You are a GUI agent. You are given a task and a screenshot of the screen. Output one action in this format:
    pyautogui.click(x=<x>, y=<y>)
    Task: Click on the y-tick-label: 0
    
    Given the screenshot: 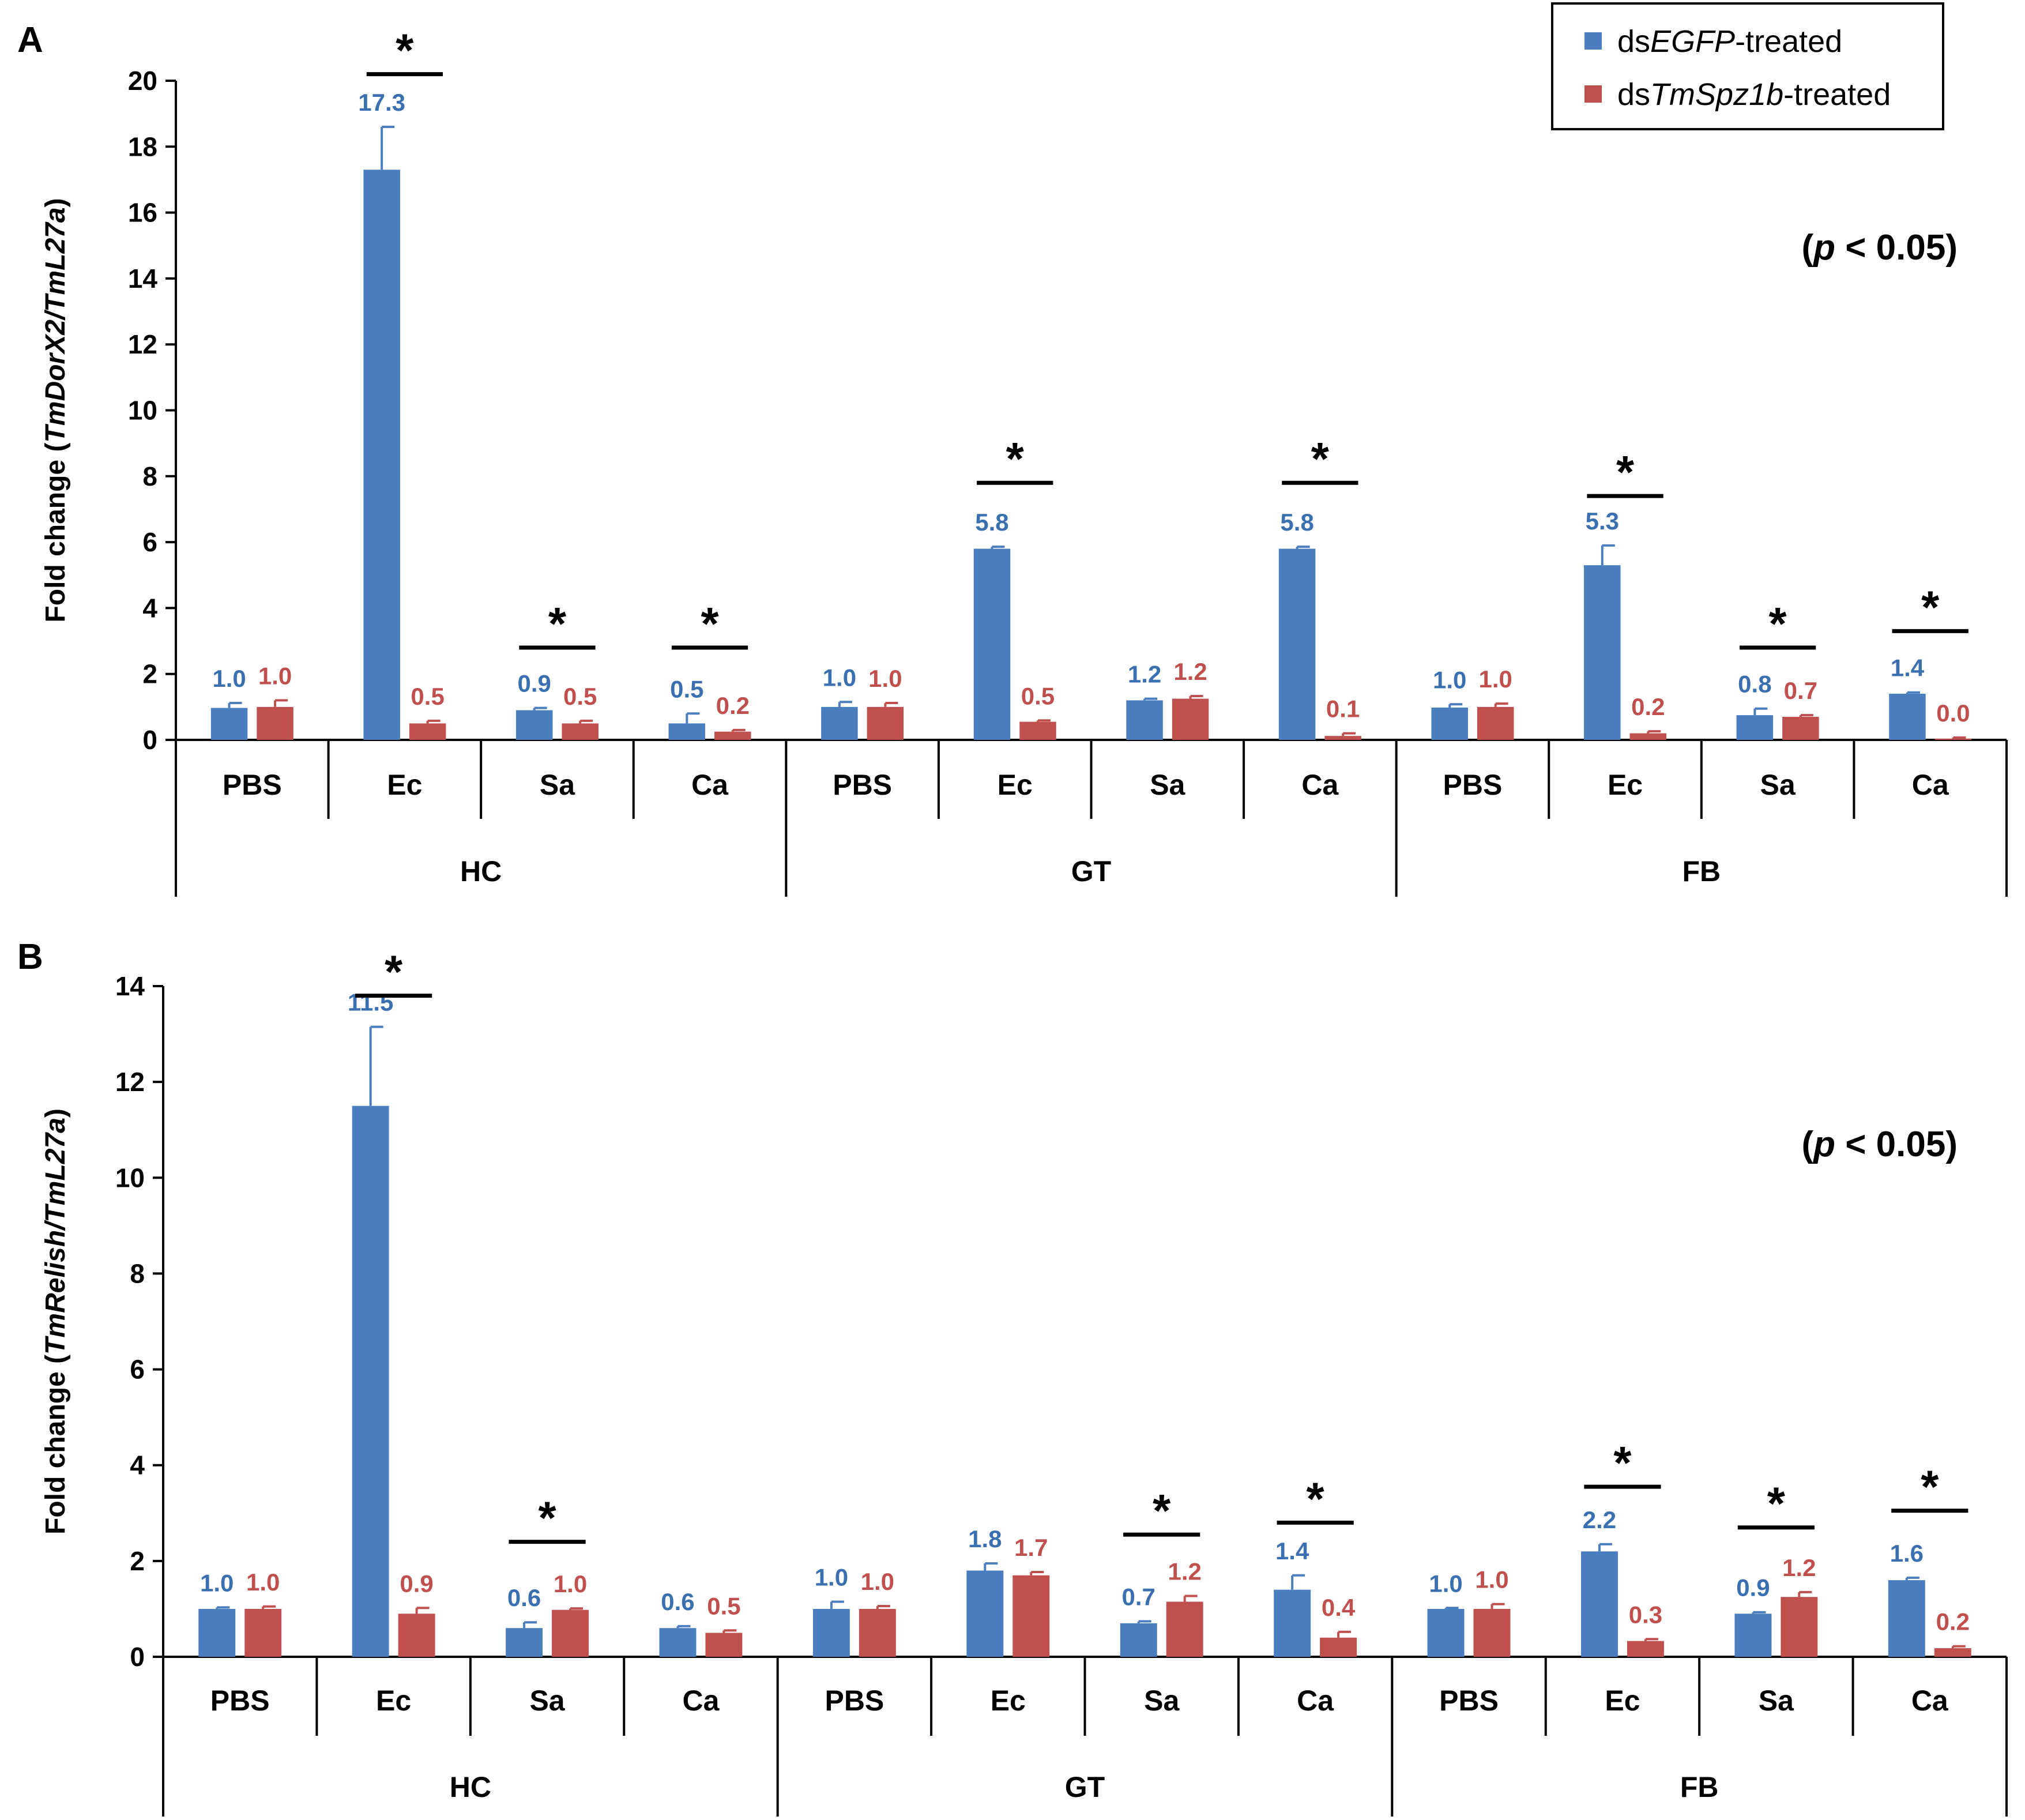 What is the action you would take?
    pyautogui.click(x=149, y=740)
    